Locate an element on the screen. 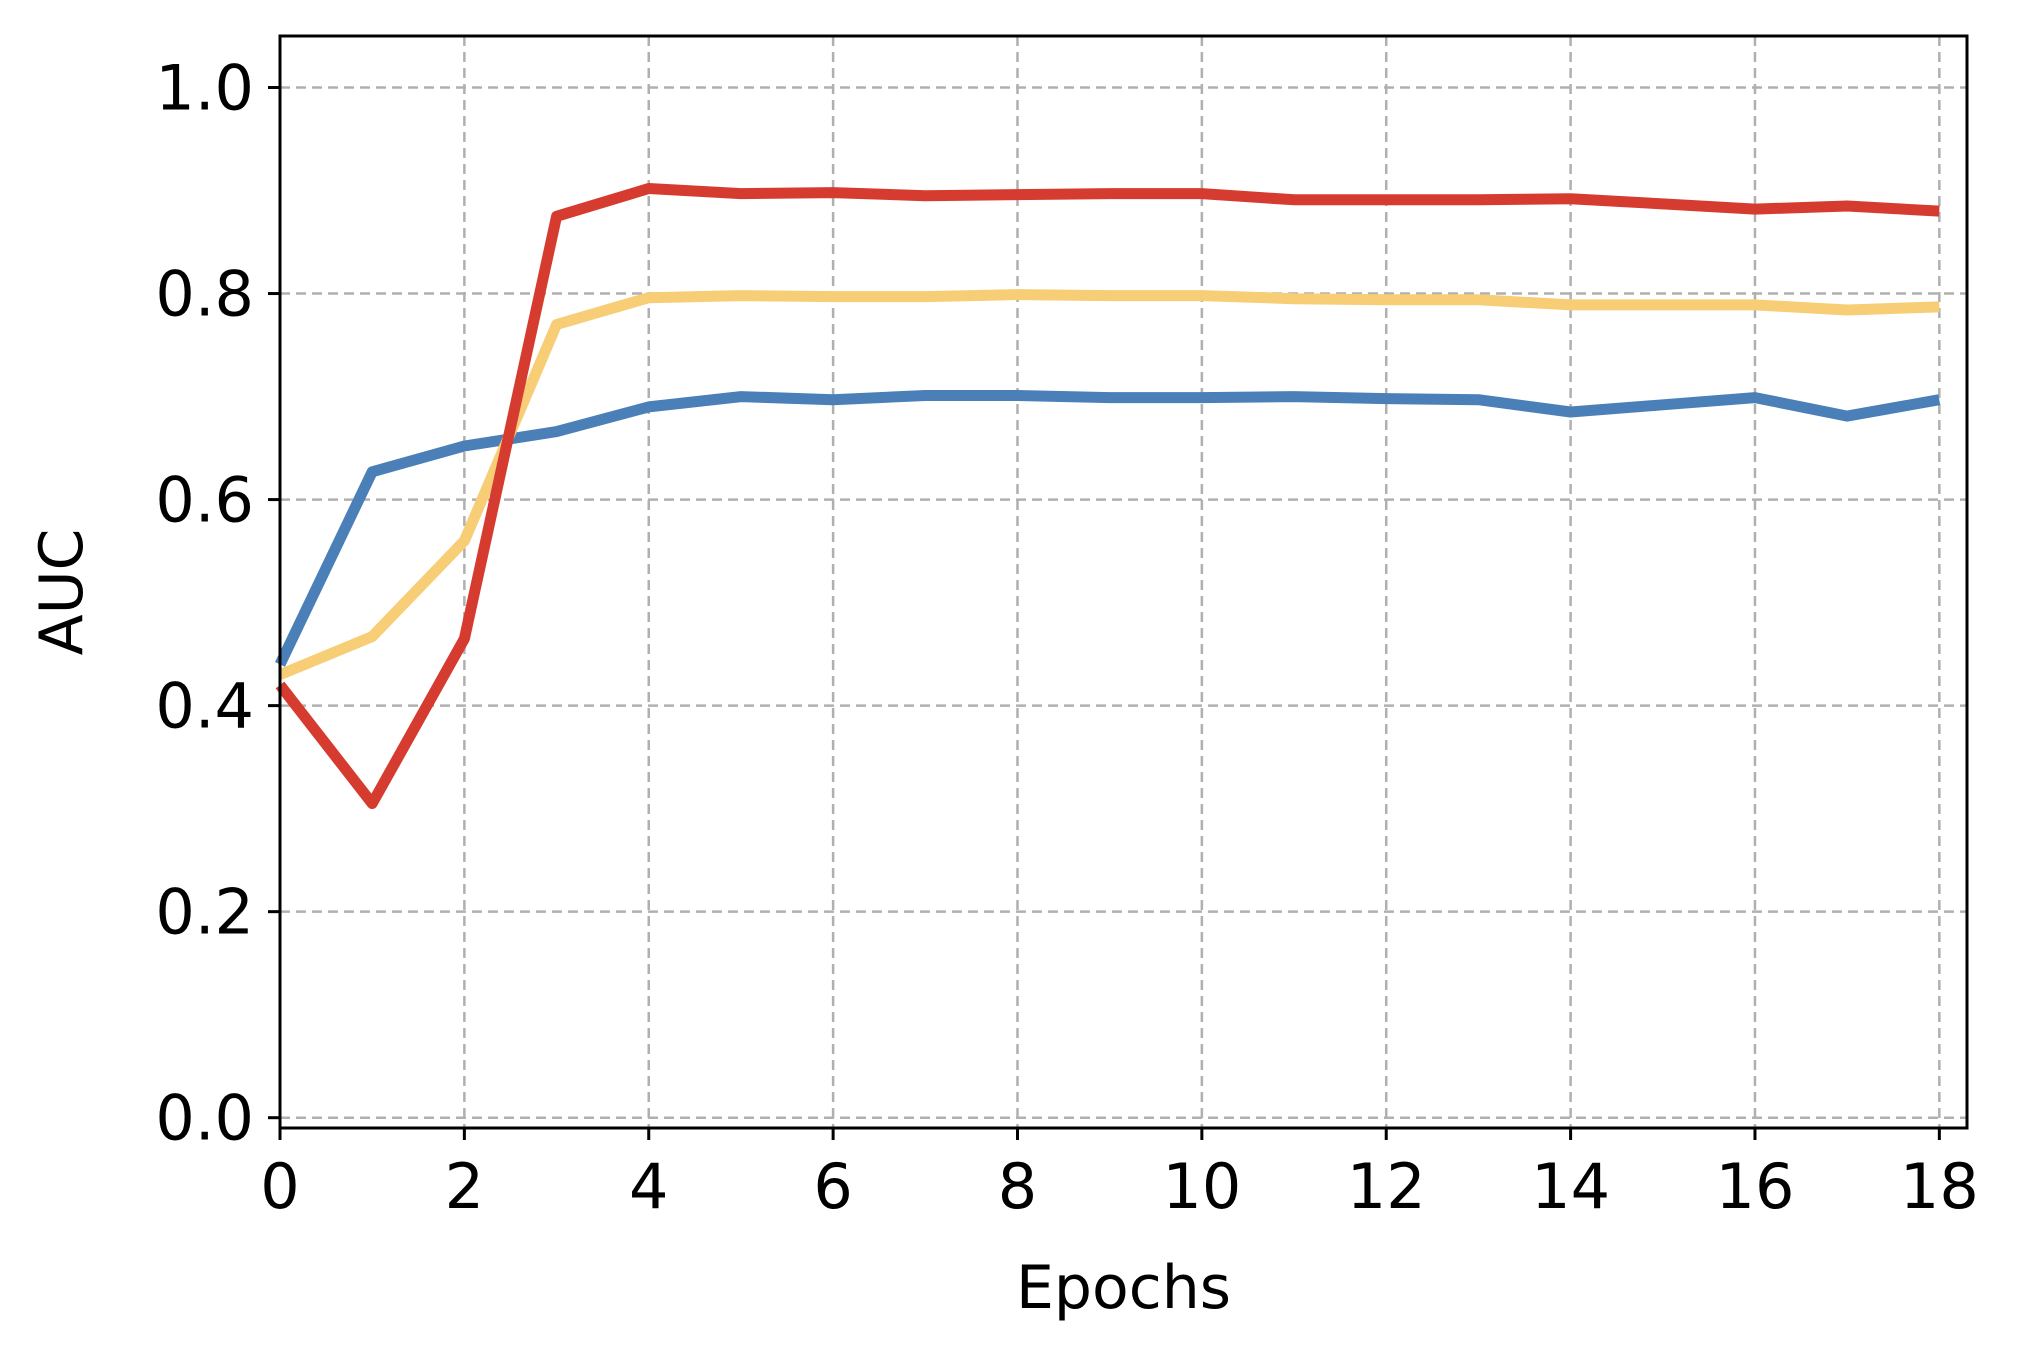  x-tick-label: 10 is located at coordinates (1201, 1186).